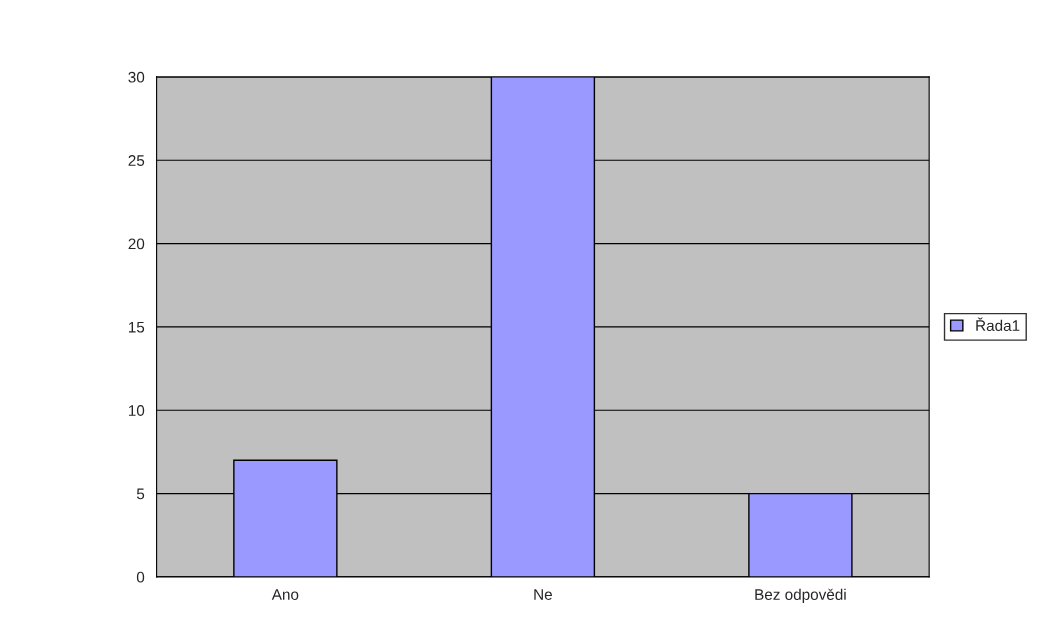 The width and height of the screenshot is (1044, 641). Describe the element at coordinates (543, 594) in the screenshot. I see `x-tick-label: Ne` at that location.